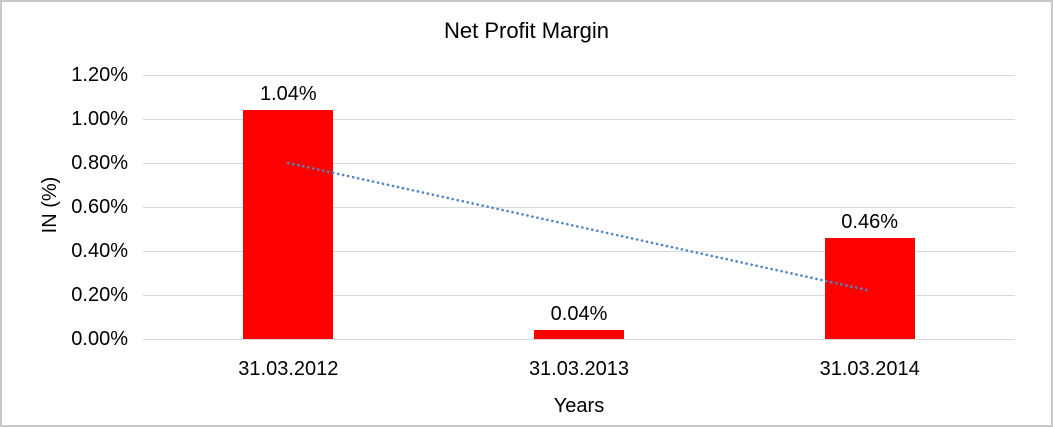  What do you see at coordinates (579, 369) in the screenshot?
I see `x-category-label: 31.03.2013` at bounding box center [579, 369].